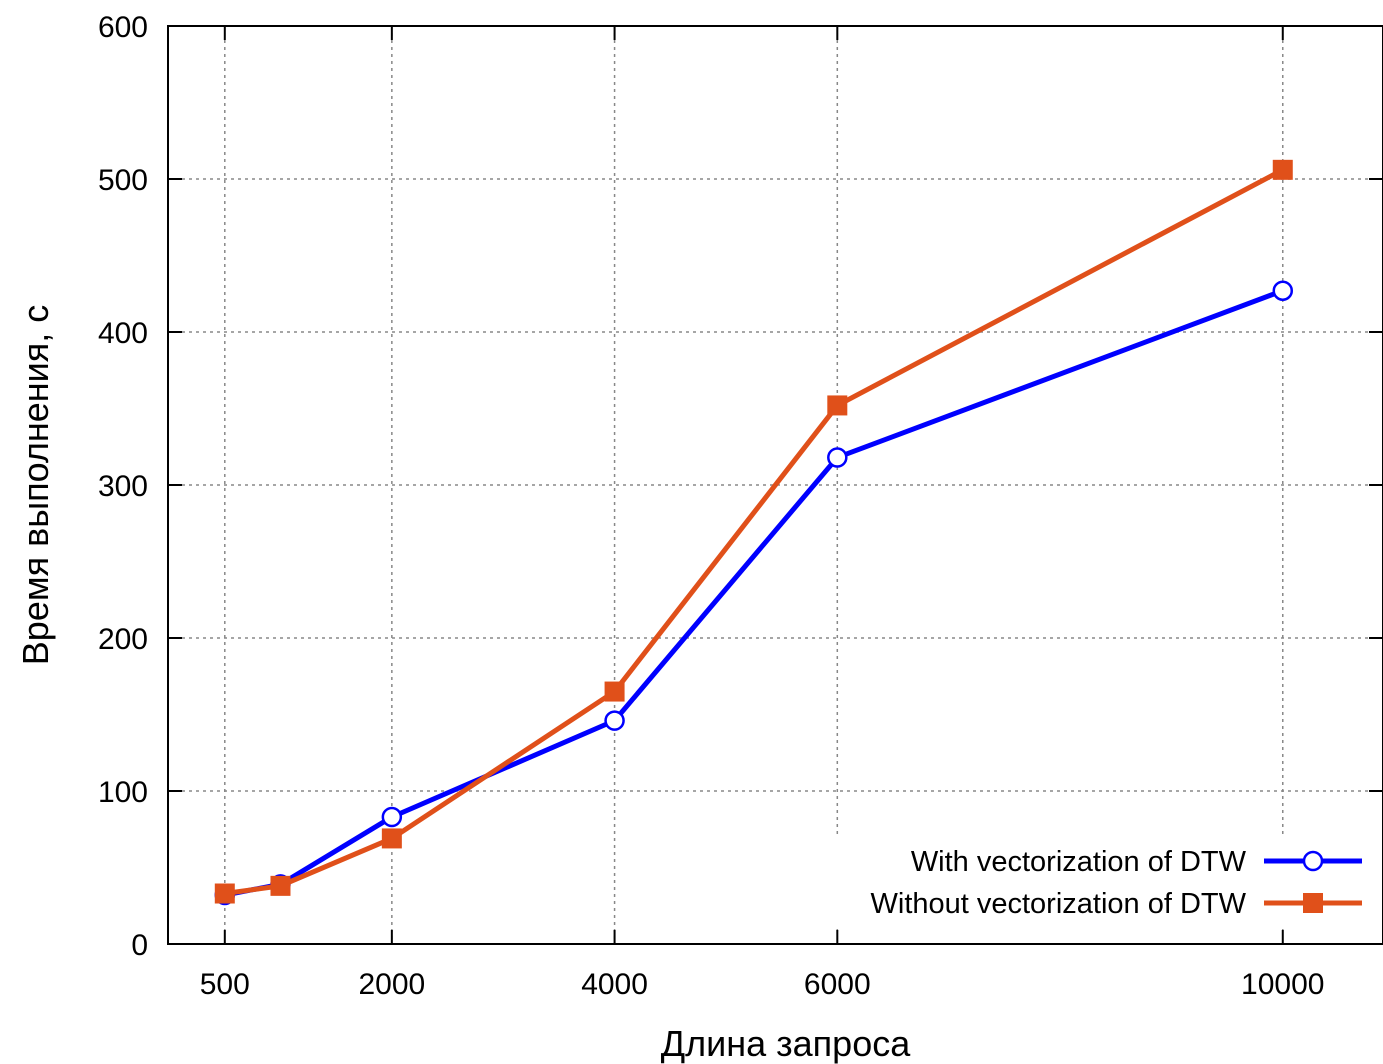  Describe the element at coordinates (123, 639) in the screenshot. I see `y-tick-label: 200` at that location.